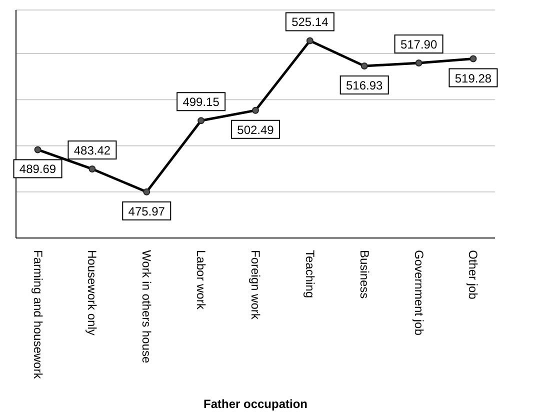 The width and height of the screenshot is (533, 420). What do you see at coordinates (365, 85) in the screenshot?
I see `data-label: 516.93` at bounding box center [365, 85].